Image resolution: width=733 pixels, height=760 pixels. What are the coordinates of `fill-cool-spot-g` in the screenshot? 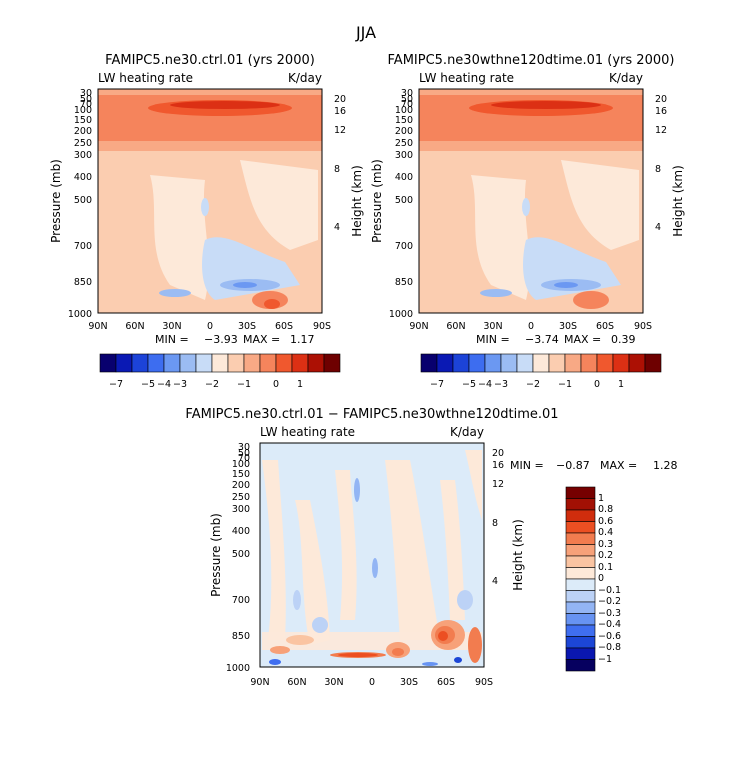 It's located at (458, 660).